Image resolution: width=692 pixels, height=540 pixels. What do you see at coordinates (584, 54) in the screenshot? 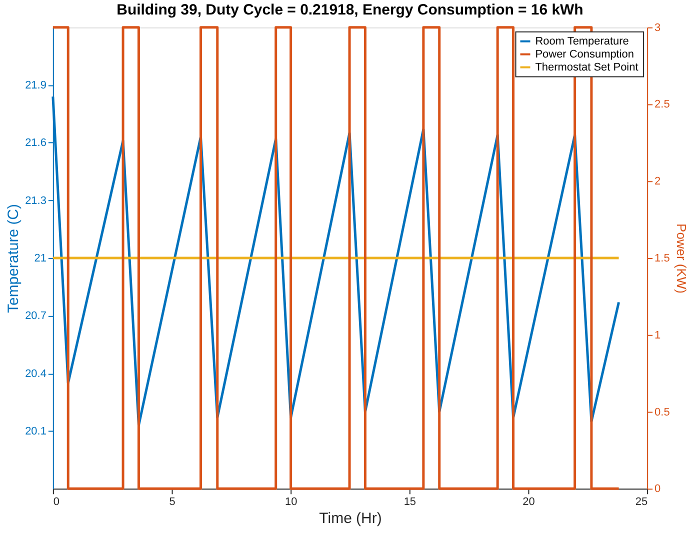
I see `legend-label: Power Consumption` at bounding box center [584, 54].